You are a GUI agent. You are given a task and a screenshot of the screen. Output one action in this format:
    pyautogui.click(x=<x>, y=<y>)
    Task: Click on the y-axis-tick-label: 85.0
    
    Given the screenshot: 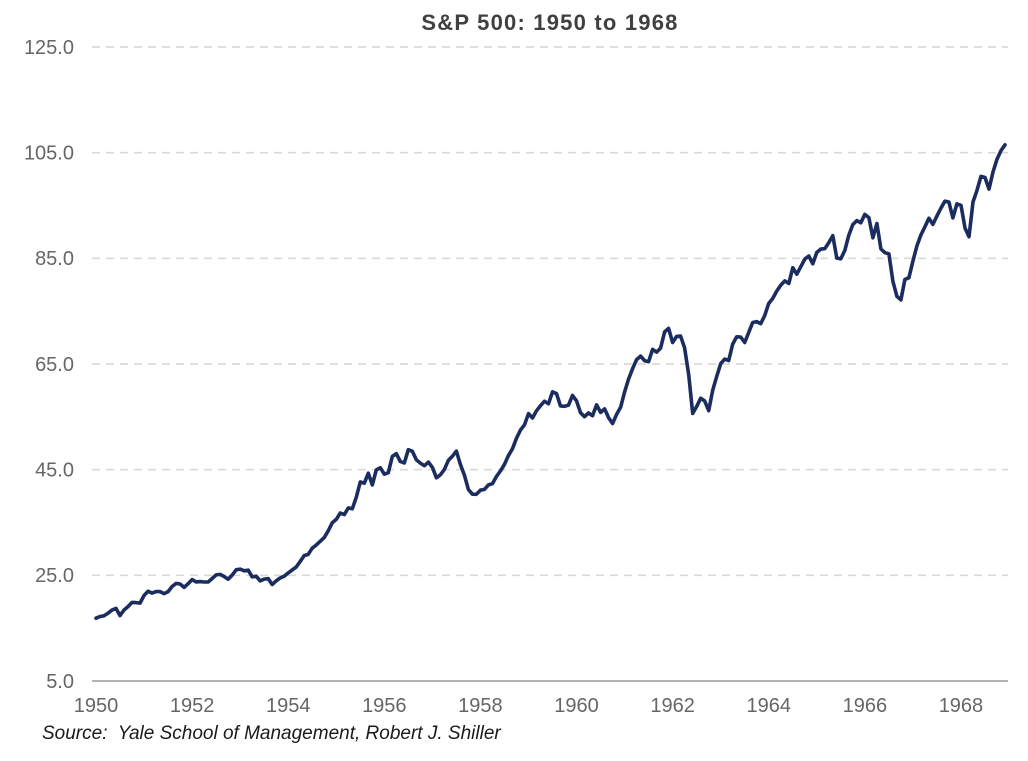 What is the action you would take?
    pyautogui.click(x=54, y=259)
    